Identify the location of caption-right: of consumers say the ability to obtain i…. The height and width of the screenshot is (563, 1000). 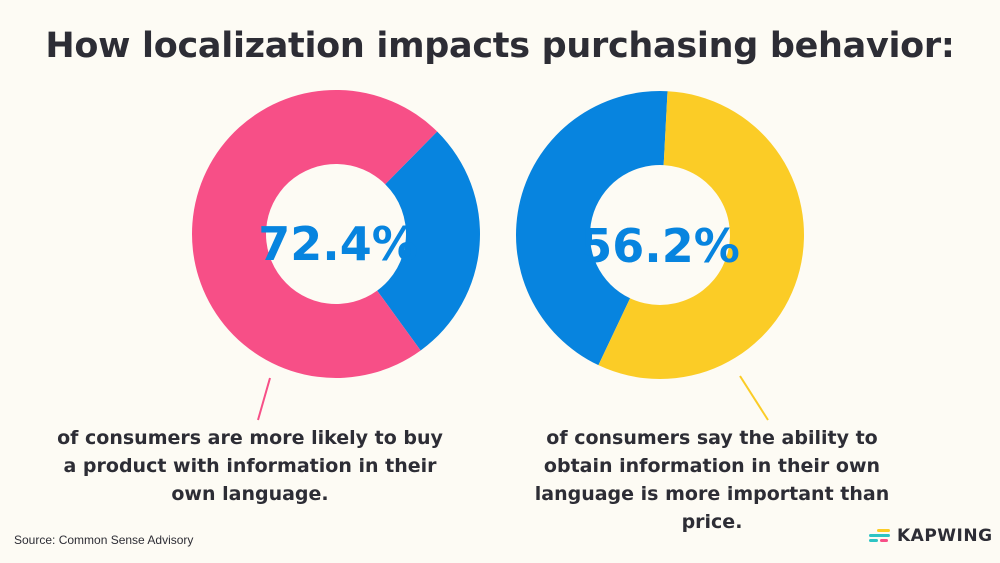
(712, 480).